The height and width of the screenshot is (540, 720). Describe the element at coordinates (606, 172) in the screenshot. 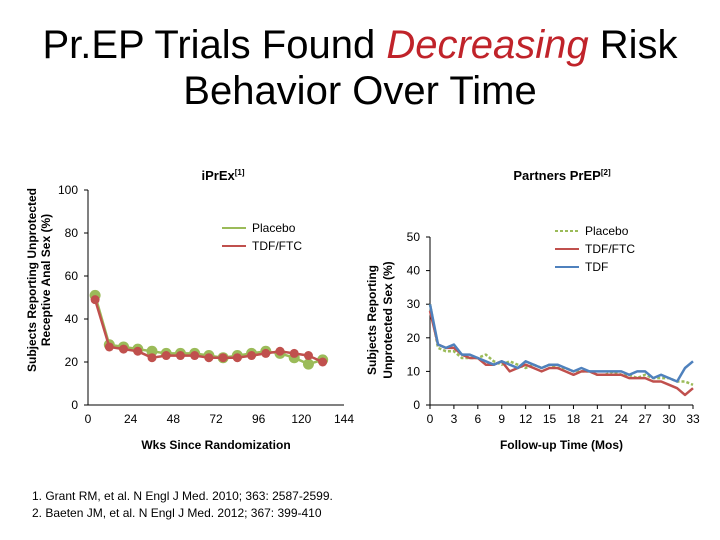

I see `chart-title-ref: [2]` at that location.